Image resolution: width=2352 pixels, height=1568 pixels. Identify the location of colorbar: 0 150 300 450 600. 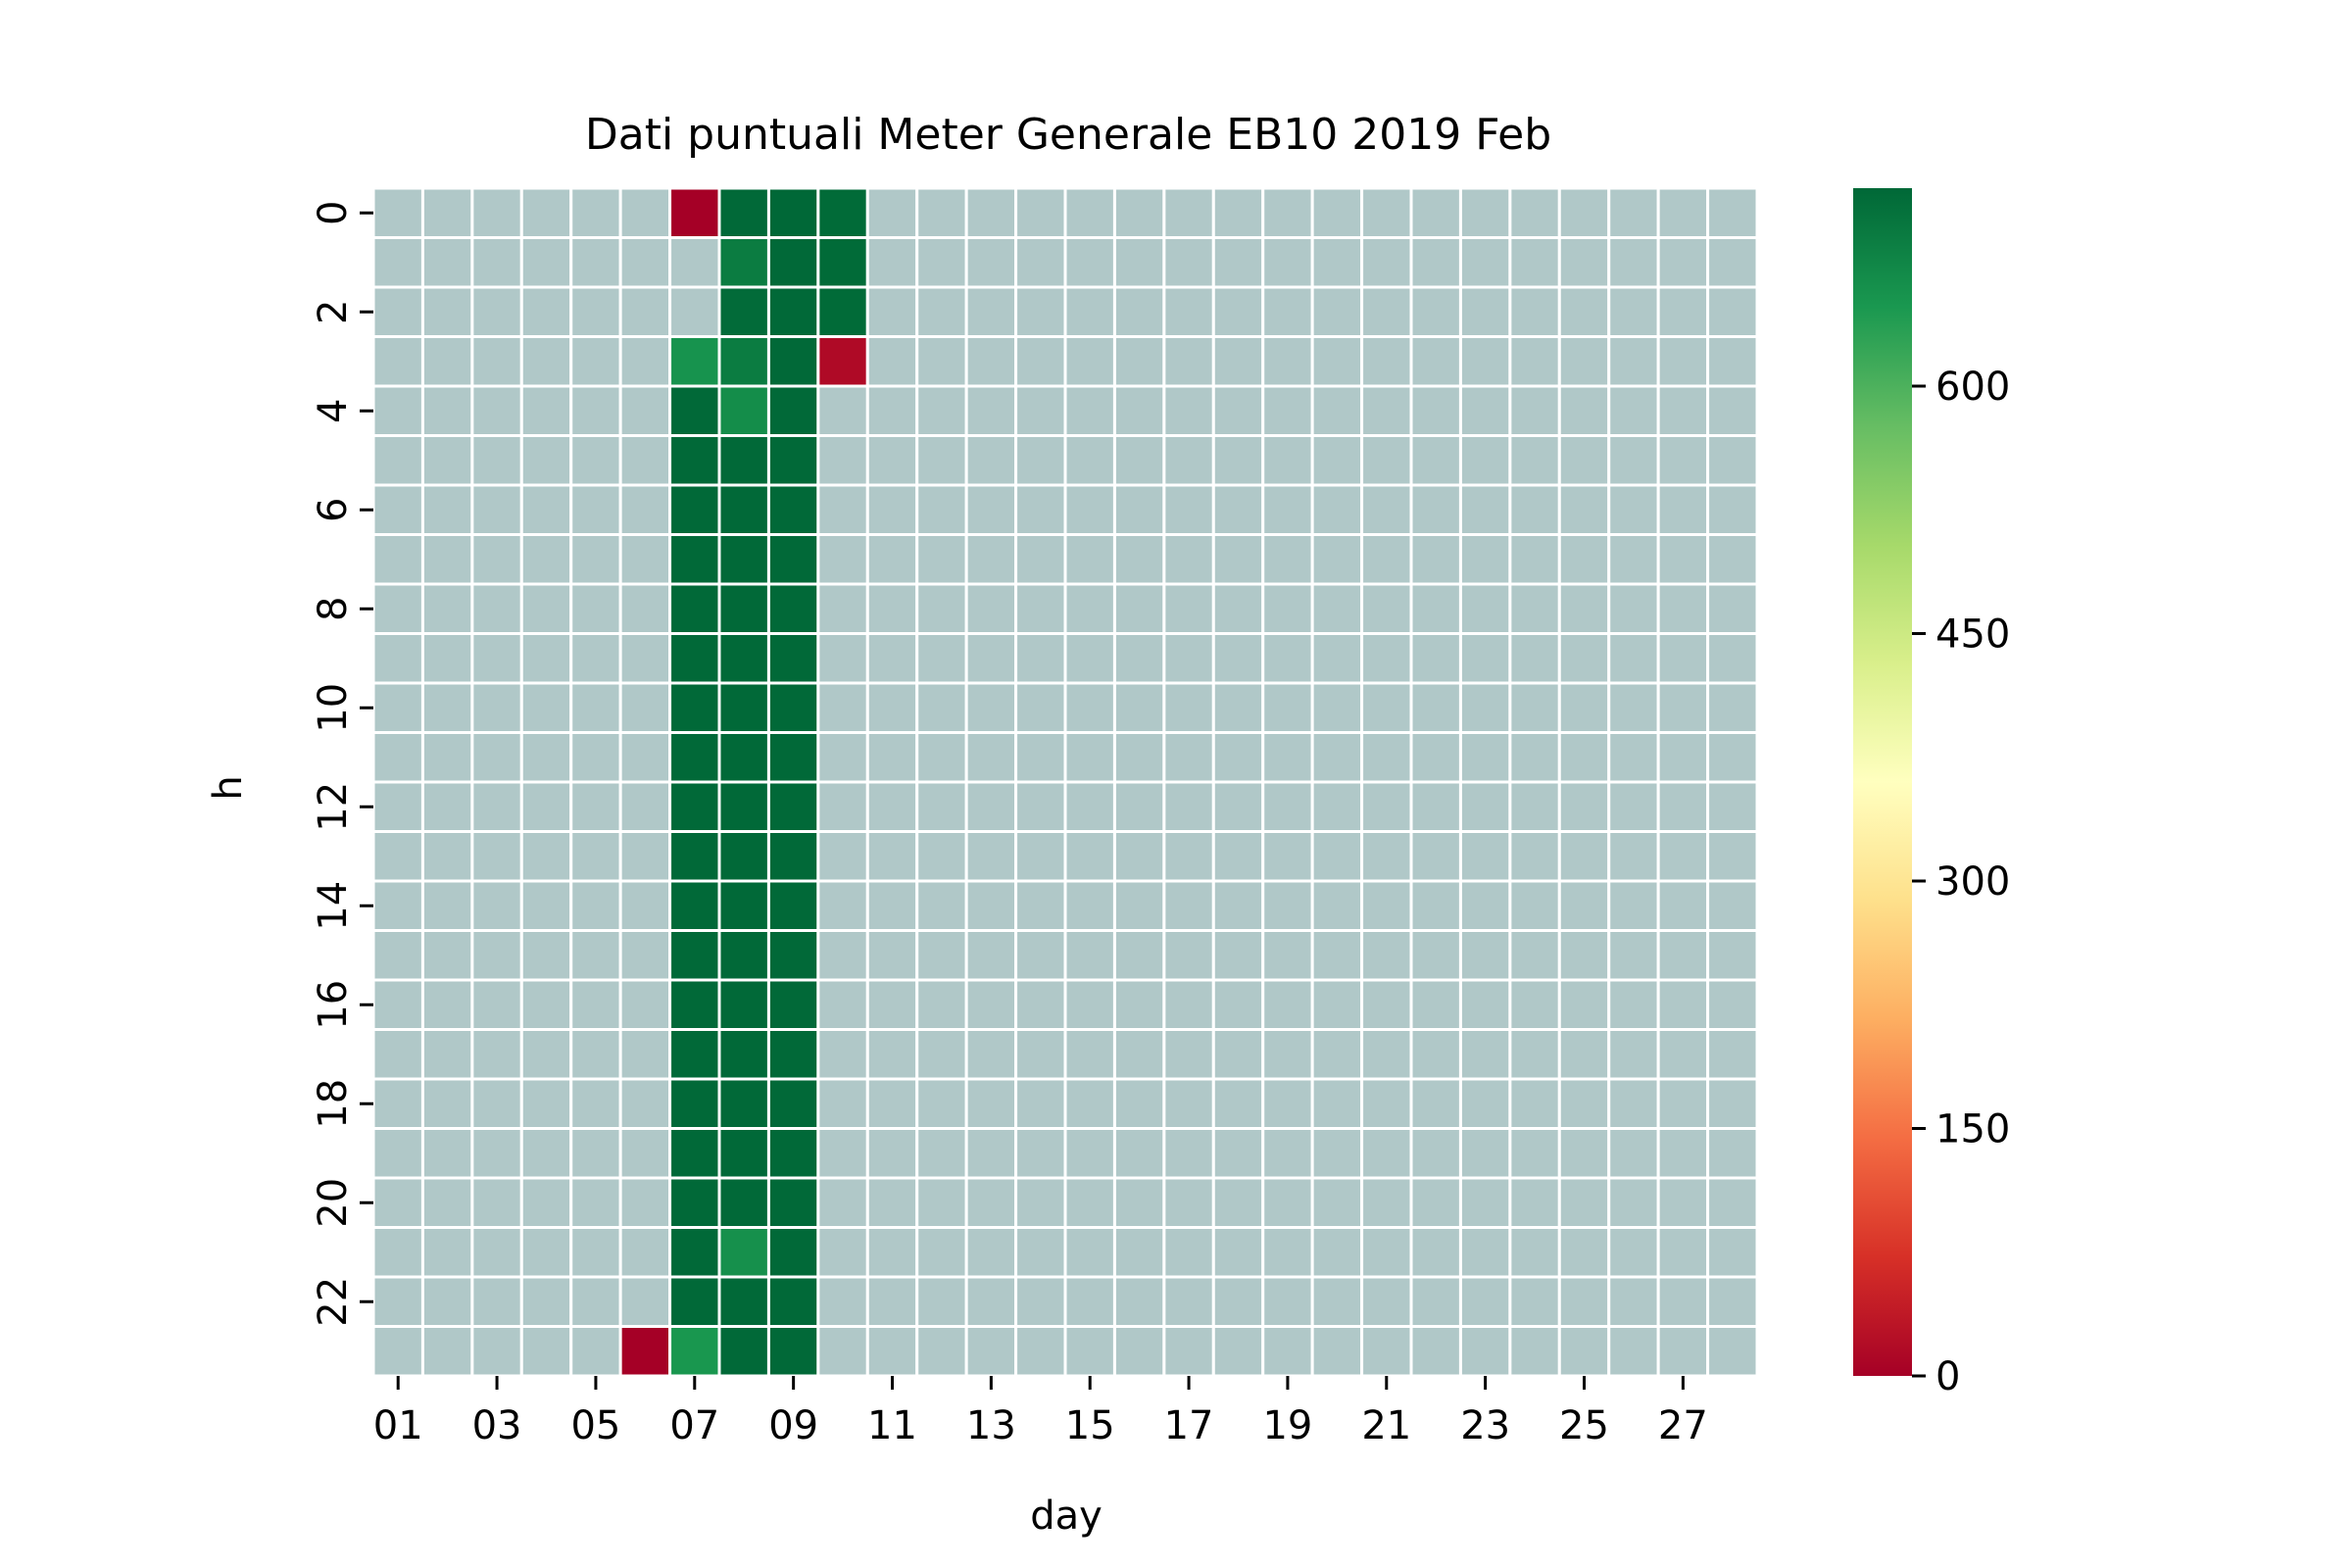
(1931, 793).